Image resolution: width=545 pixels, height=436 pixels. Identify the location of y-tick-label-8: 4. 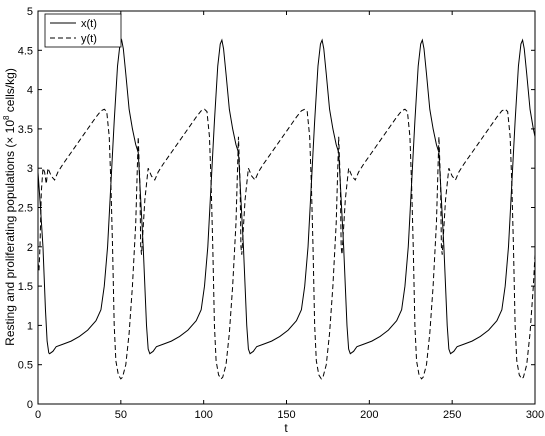
(30, 91).